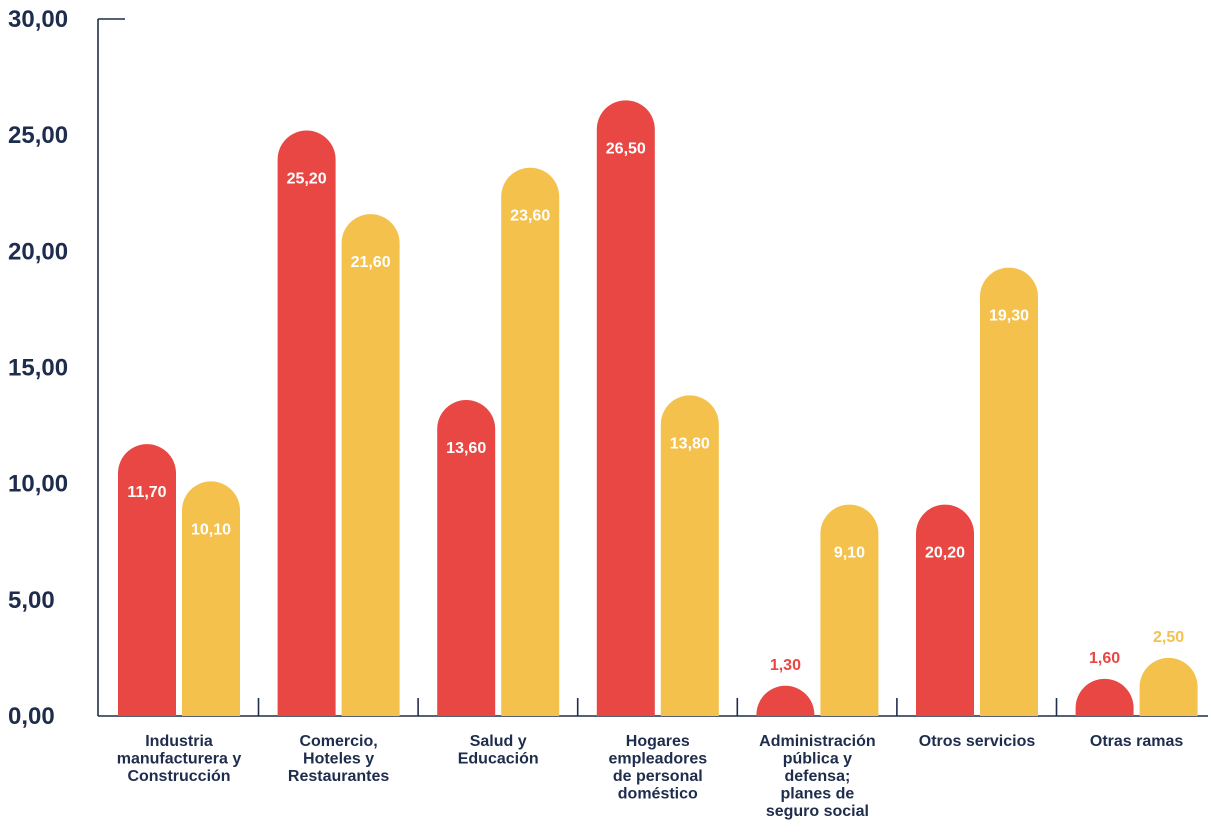  I want to click on y-tick-label: 30,00, so click(38, 19).